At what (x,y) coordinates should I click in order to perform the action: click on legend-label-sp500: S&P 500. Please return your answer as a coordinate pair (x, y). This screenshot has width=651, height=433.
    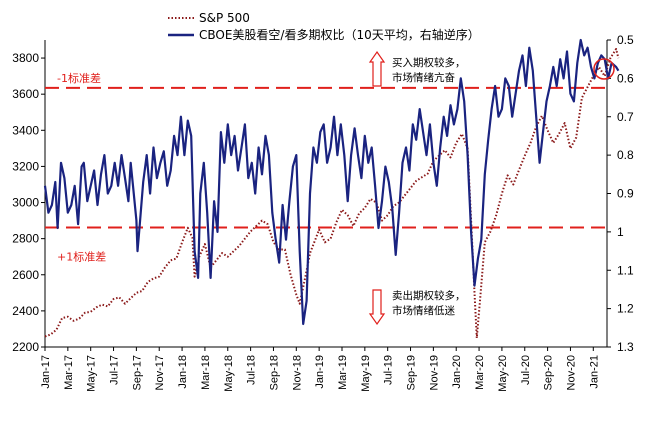
    Looking at the image, I should click on (224, 18).